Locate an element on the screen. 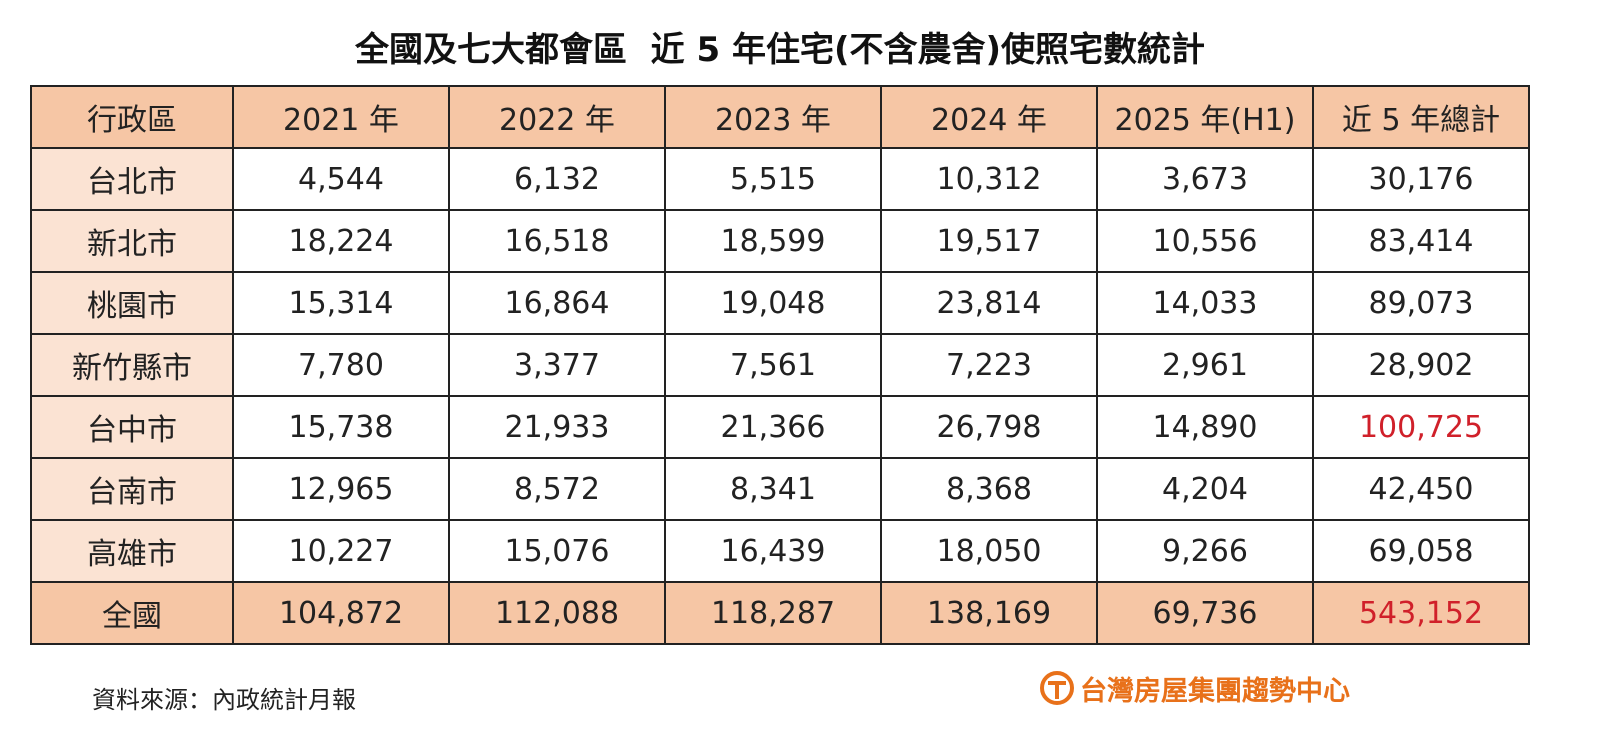 This screenshot has width=1600, height=748. table-cell: 138,169 is located at coordinates (989, 613).